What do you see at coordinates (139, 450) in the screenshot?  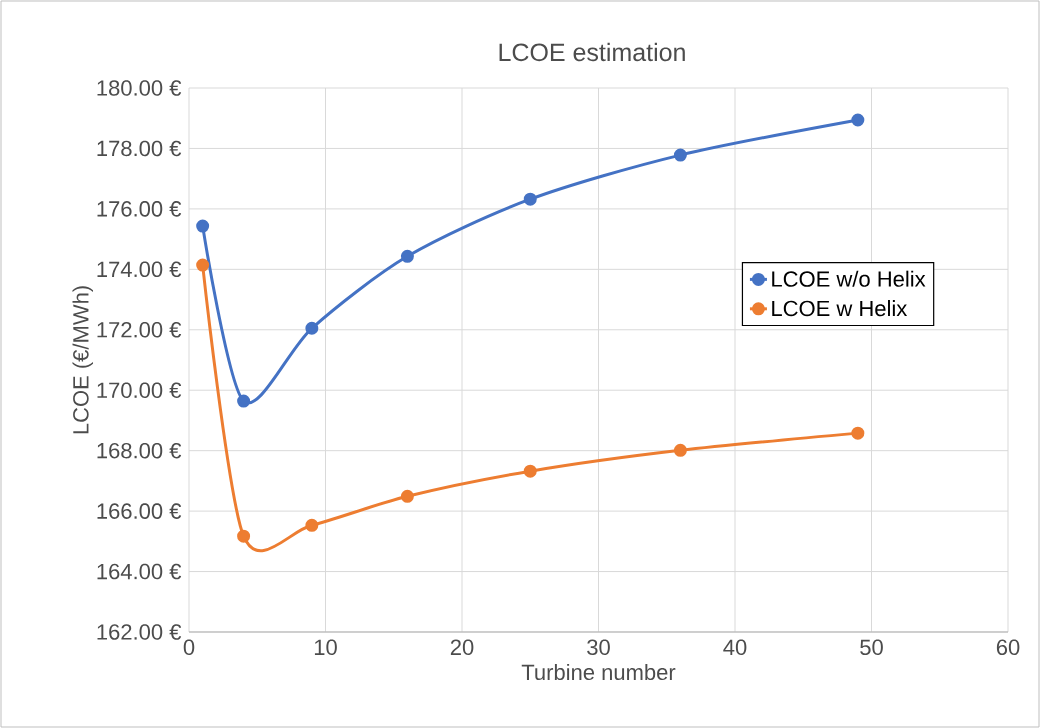 I see `y-tick-label: 168.00 €` at bounding box center [139, 450].